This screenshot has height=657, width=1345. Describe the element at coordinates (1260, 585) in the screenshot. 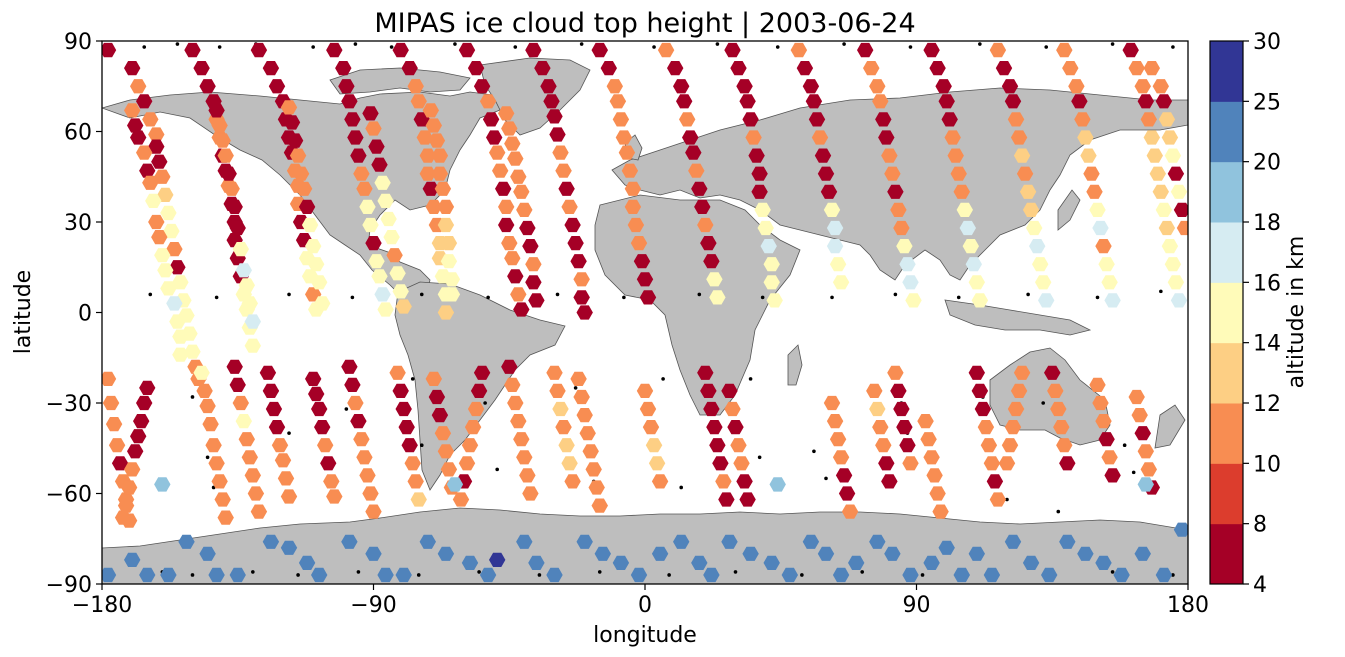

I see `colorbar-tick-label: 4` at that location.